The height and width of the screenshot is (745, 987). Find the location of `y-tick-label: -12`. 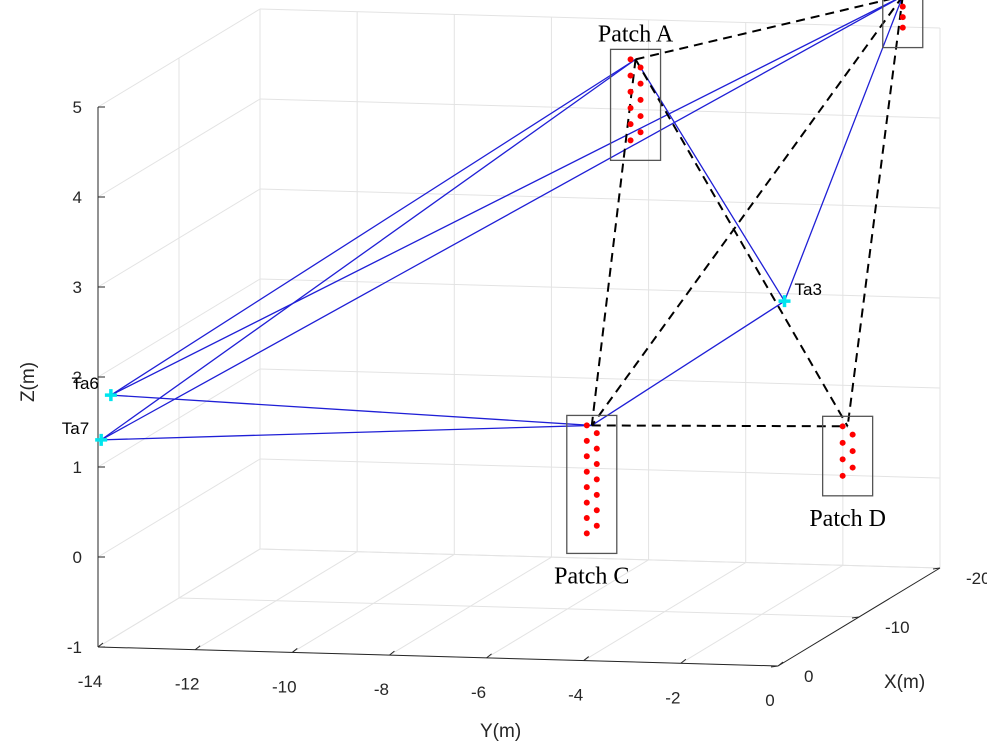

y-tick-label: -12 is located at coordinates (187, 684).